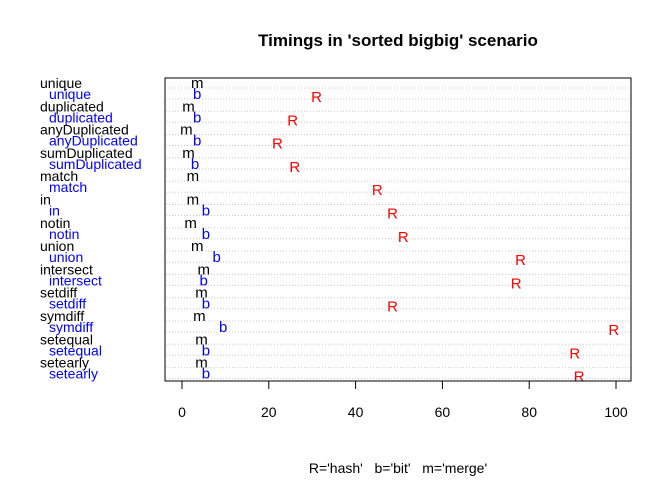 The width and height of the screenshot is (672, 480). I want to click on x-tick-label: 0, so click(182, 412).